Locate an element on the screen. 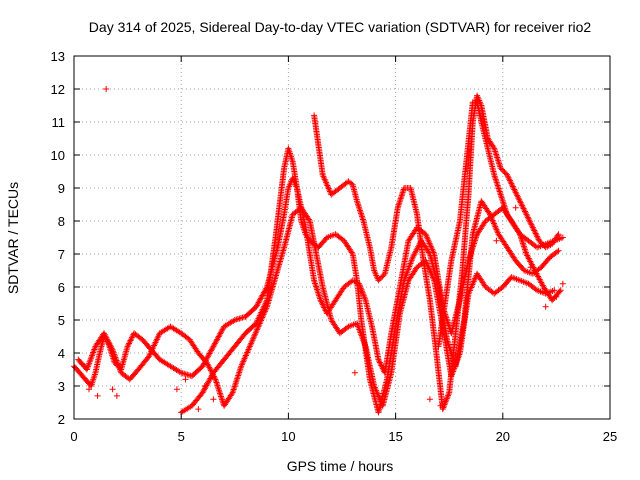 This screenshot has width=640, height=480. x-tick-label: 25 is located at coordinates (610, 436).